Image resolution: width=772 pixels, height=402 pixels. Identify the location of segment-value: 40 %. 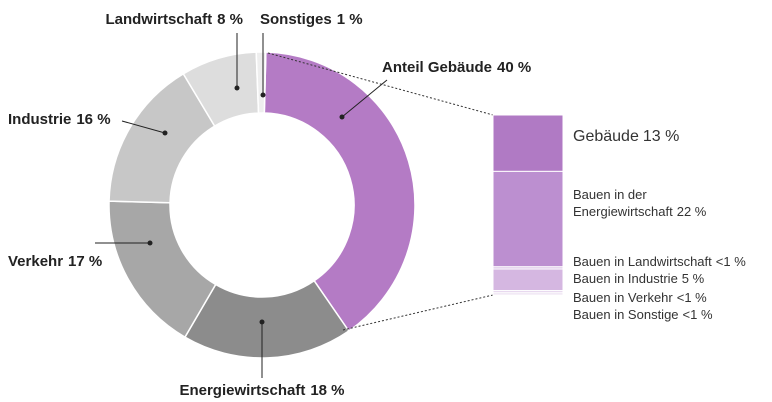
(514, 67).